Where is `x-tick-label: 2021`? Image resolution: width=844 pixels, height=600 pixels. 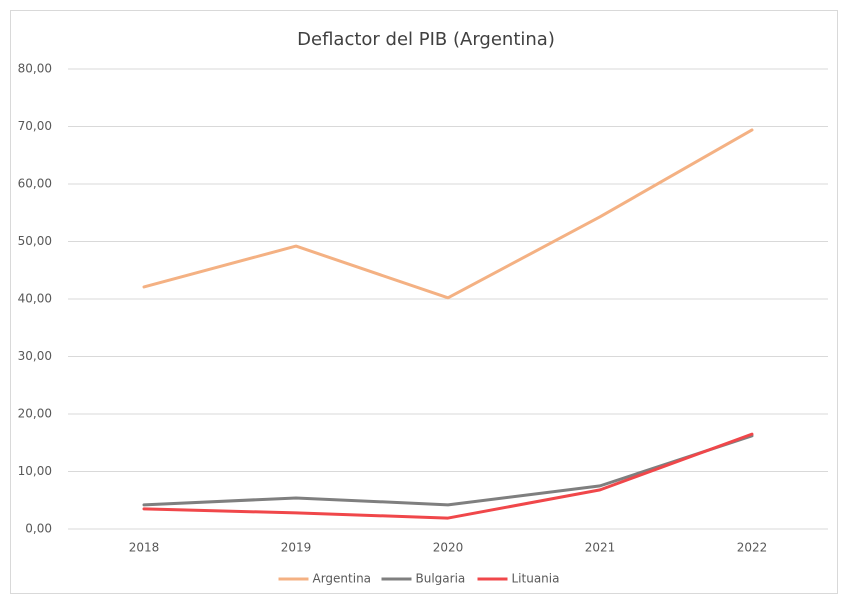 x-tick-label: 2021 is located at coordinates (600, 548).